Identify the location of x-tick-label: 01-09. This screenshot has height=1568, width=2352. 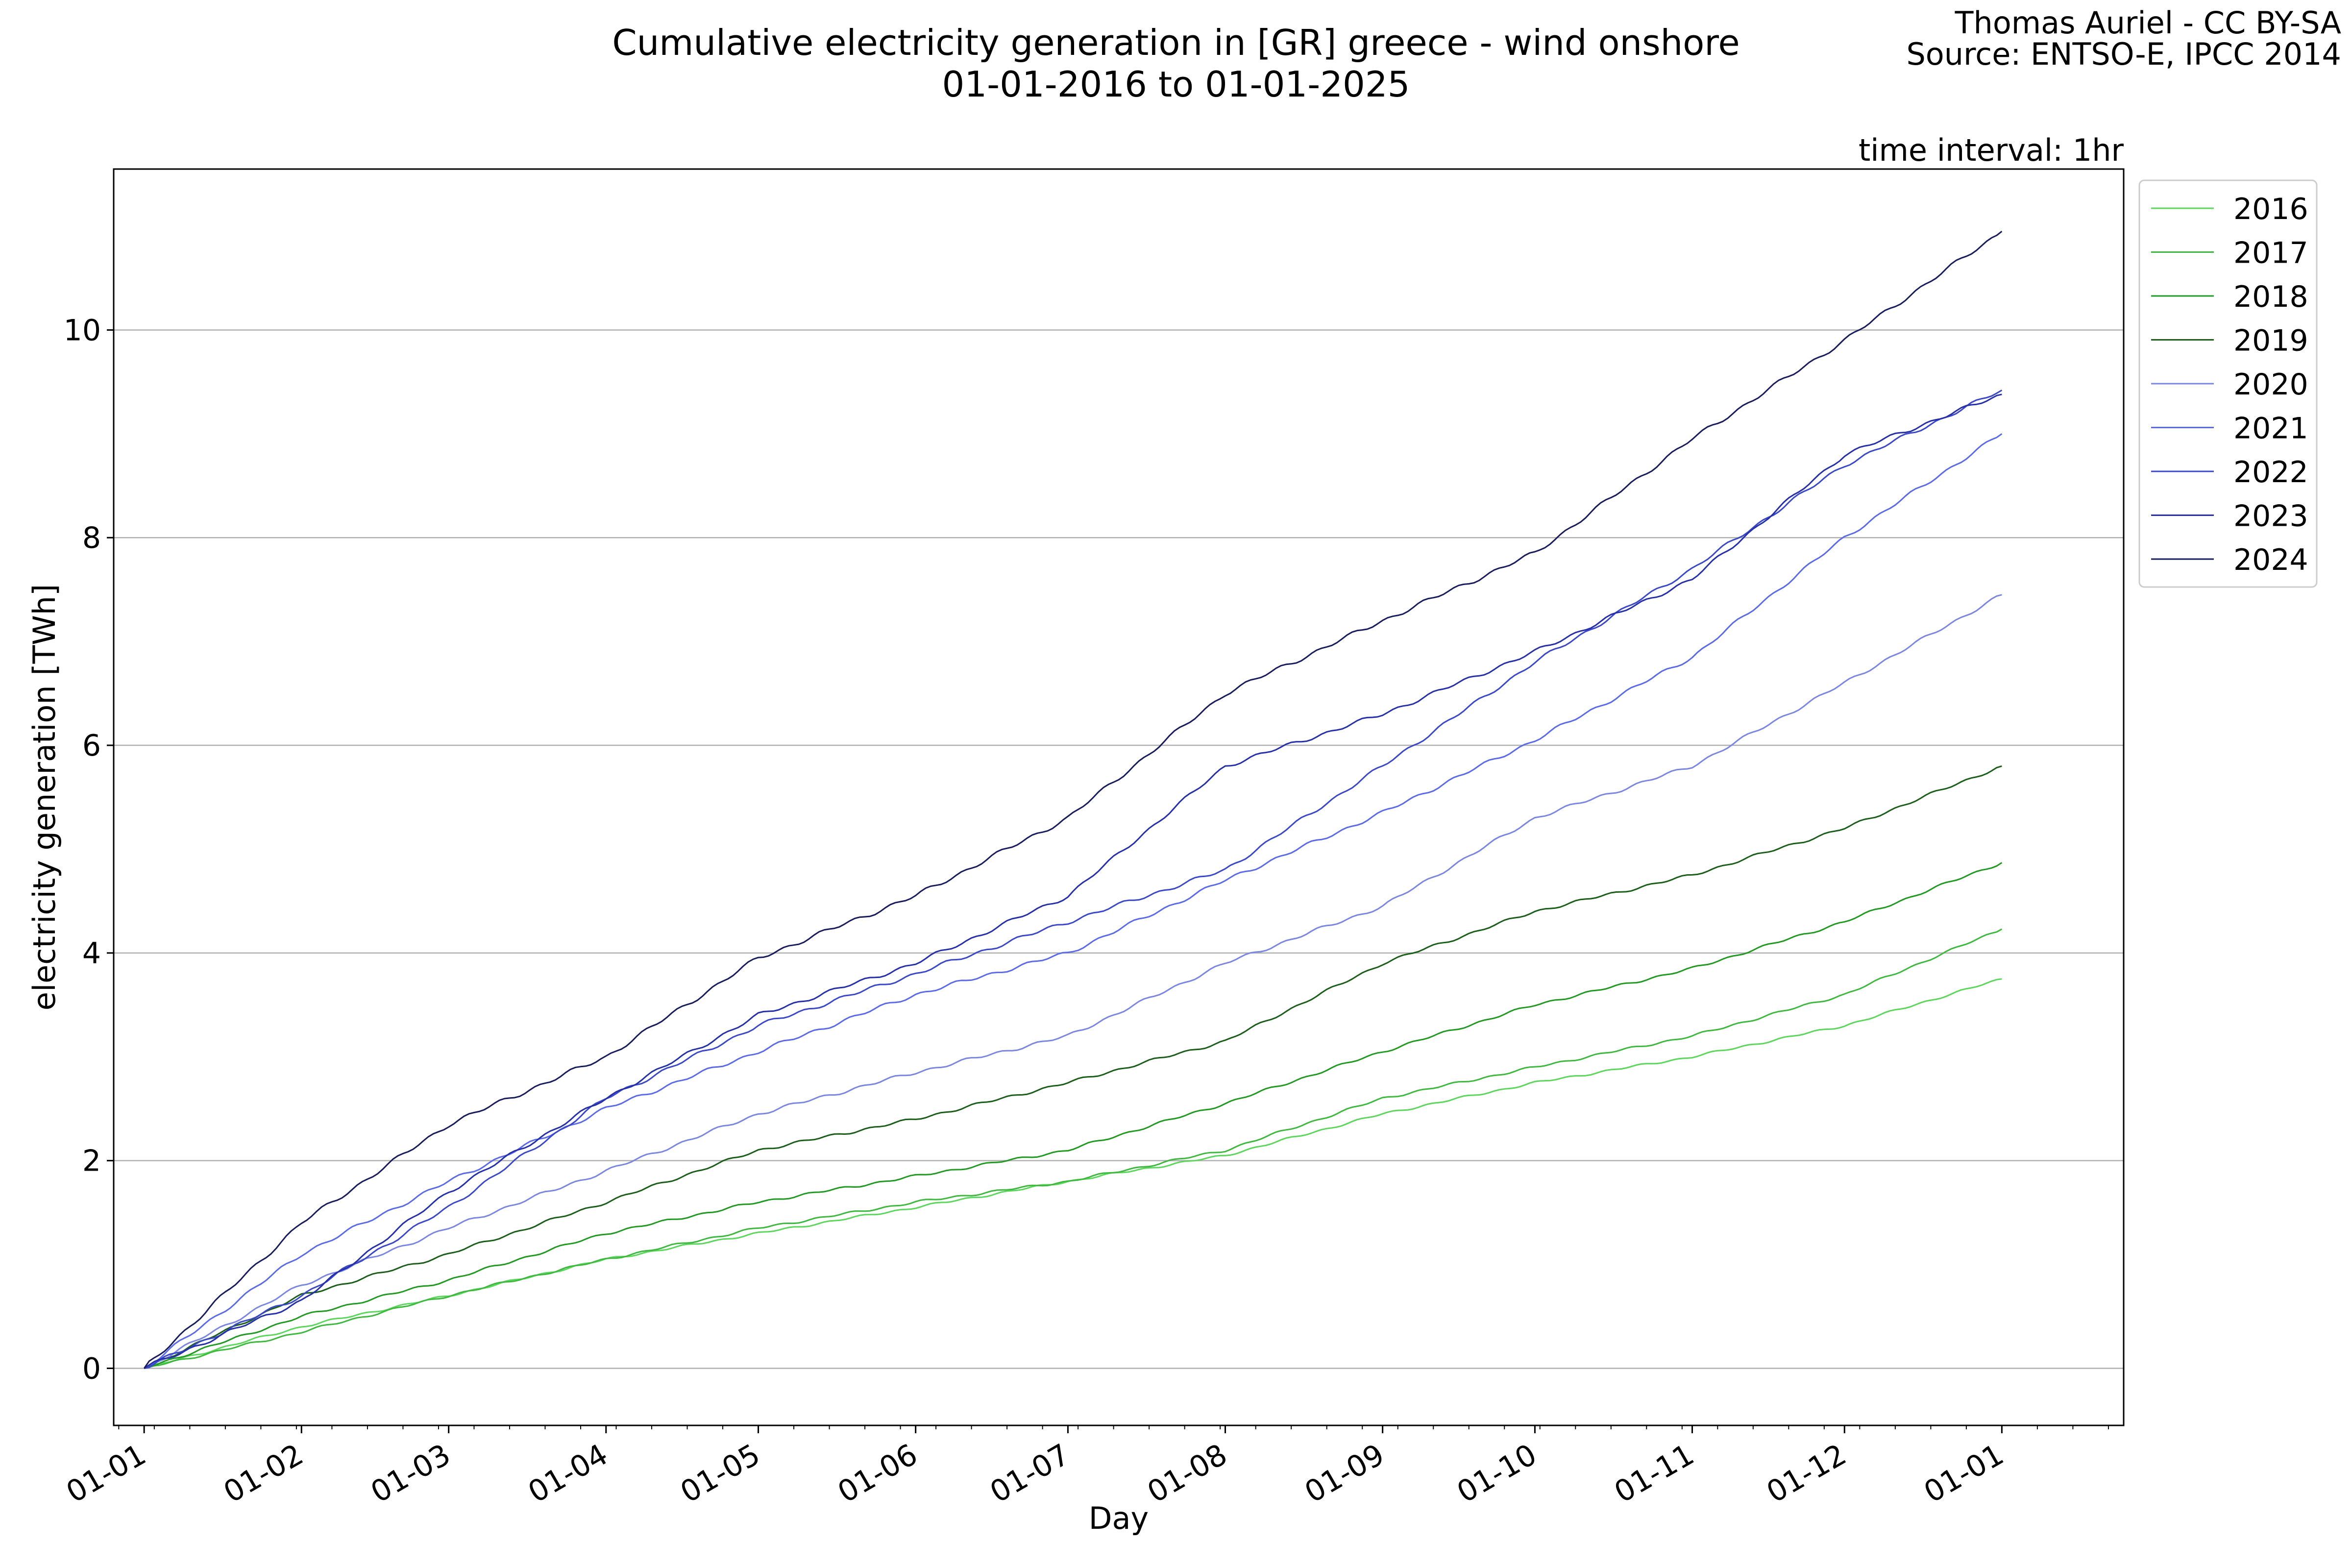
(1344, 1473).